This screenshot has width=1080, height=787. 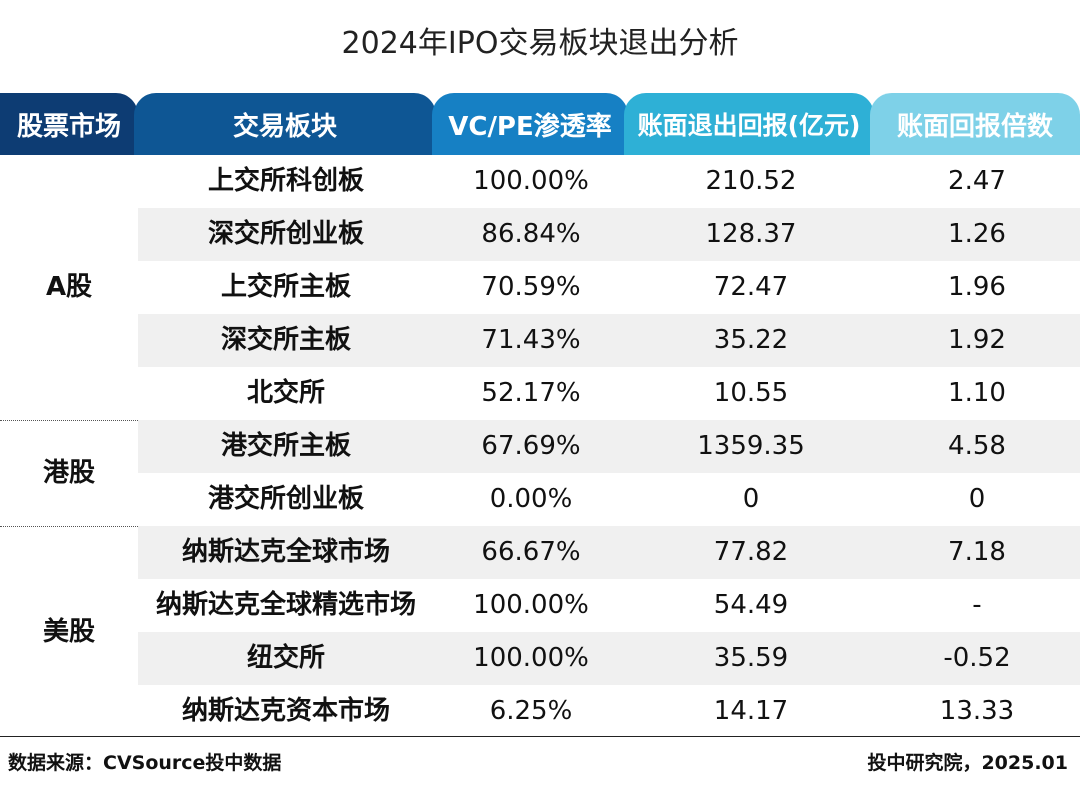 I want to click on board-cell: 北交所, so click(x=285, y=393).